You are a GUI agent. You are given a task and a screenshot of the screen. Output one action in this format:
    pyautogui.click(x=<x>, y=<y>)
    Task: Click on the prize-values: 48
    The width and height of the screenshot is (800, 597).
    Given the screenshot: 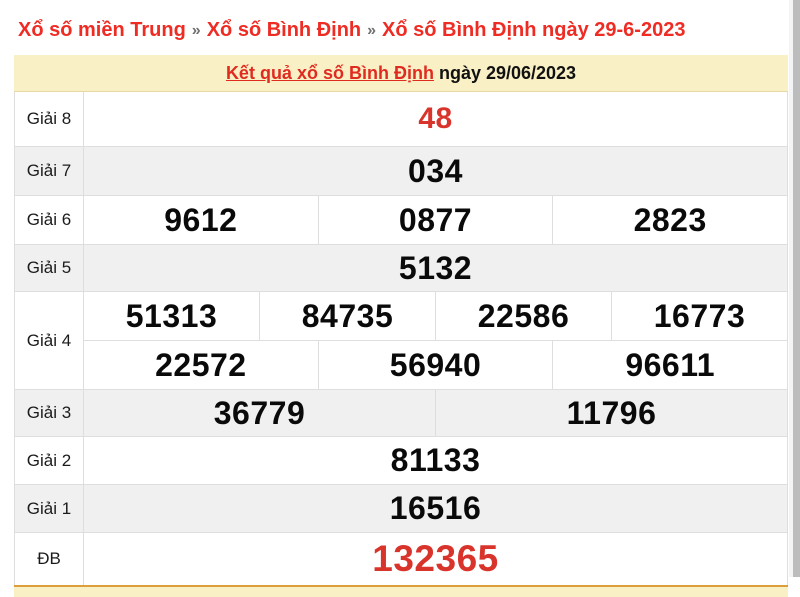 What is the action you would take?
    pyautogui.click(x=435, y=119)
    